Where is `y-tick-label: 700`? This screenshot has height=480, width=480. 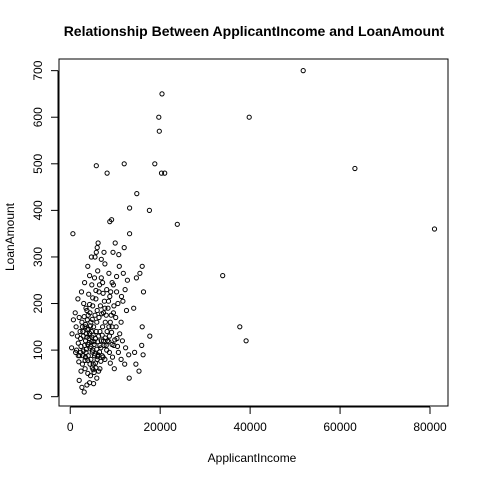 y-tick-label: 700 is located at coordinates (38, 70).